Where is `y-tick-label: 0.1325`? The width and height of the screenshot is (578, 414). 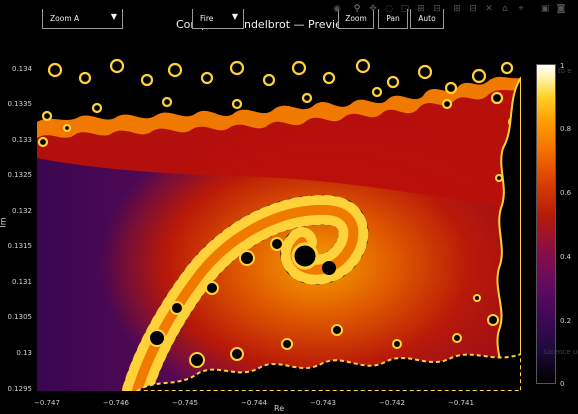 y-tick-label: 0.1325 is located at coordinates (20, 175).